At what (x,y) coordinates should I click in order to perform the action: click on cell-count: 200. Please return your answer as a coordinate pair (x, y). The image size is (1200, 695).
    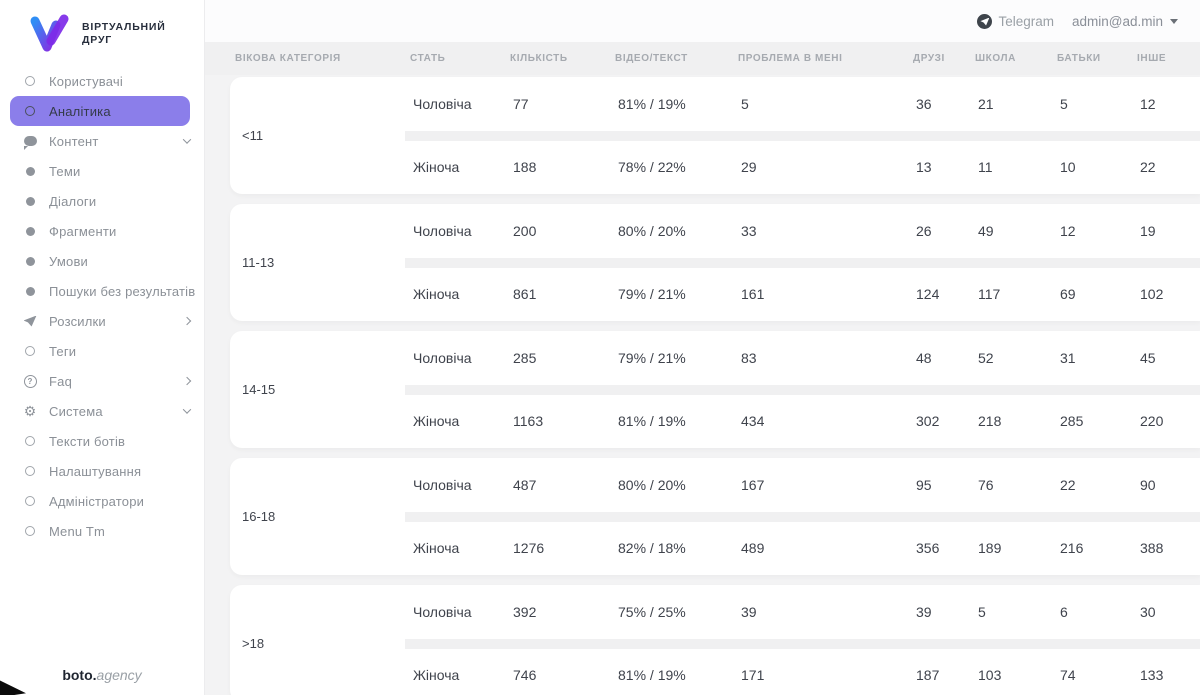
    Looking at the image, I should click on (525, 230).